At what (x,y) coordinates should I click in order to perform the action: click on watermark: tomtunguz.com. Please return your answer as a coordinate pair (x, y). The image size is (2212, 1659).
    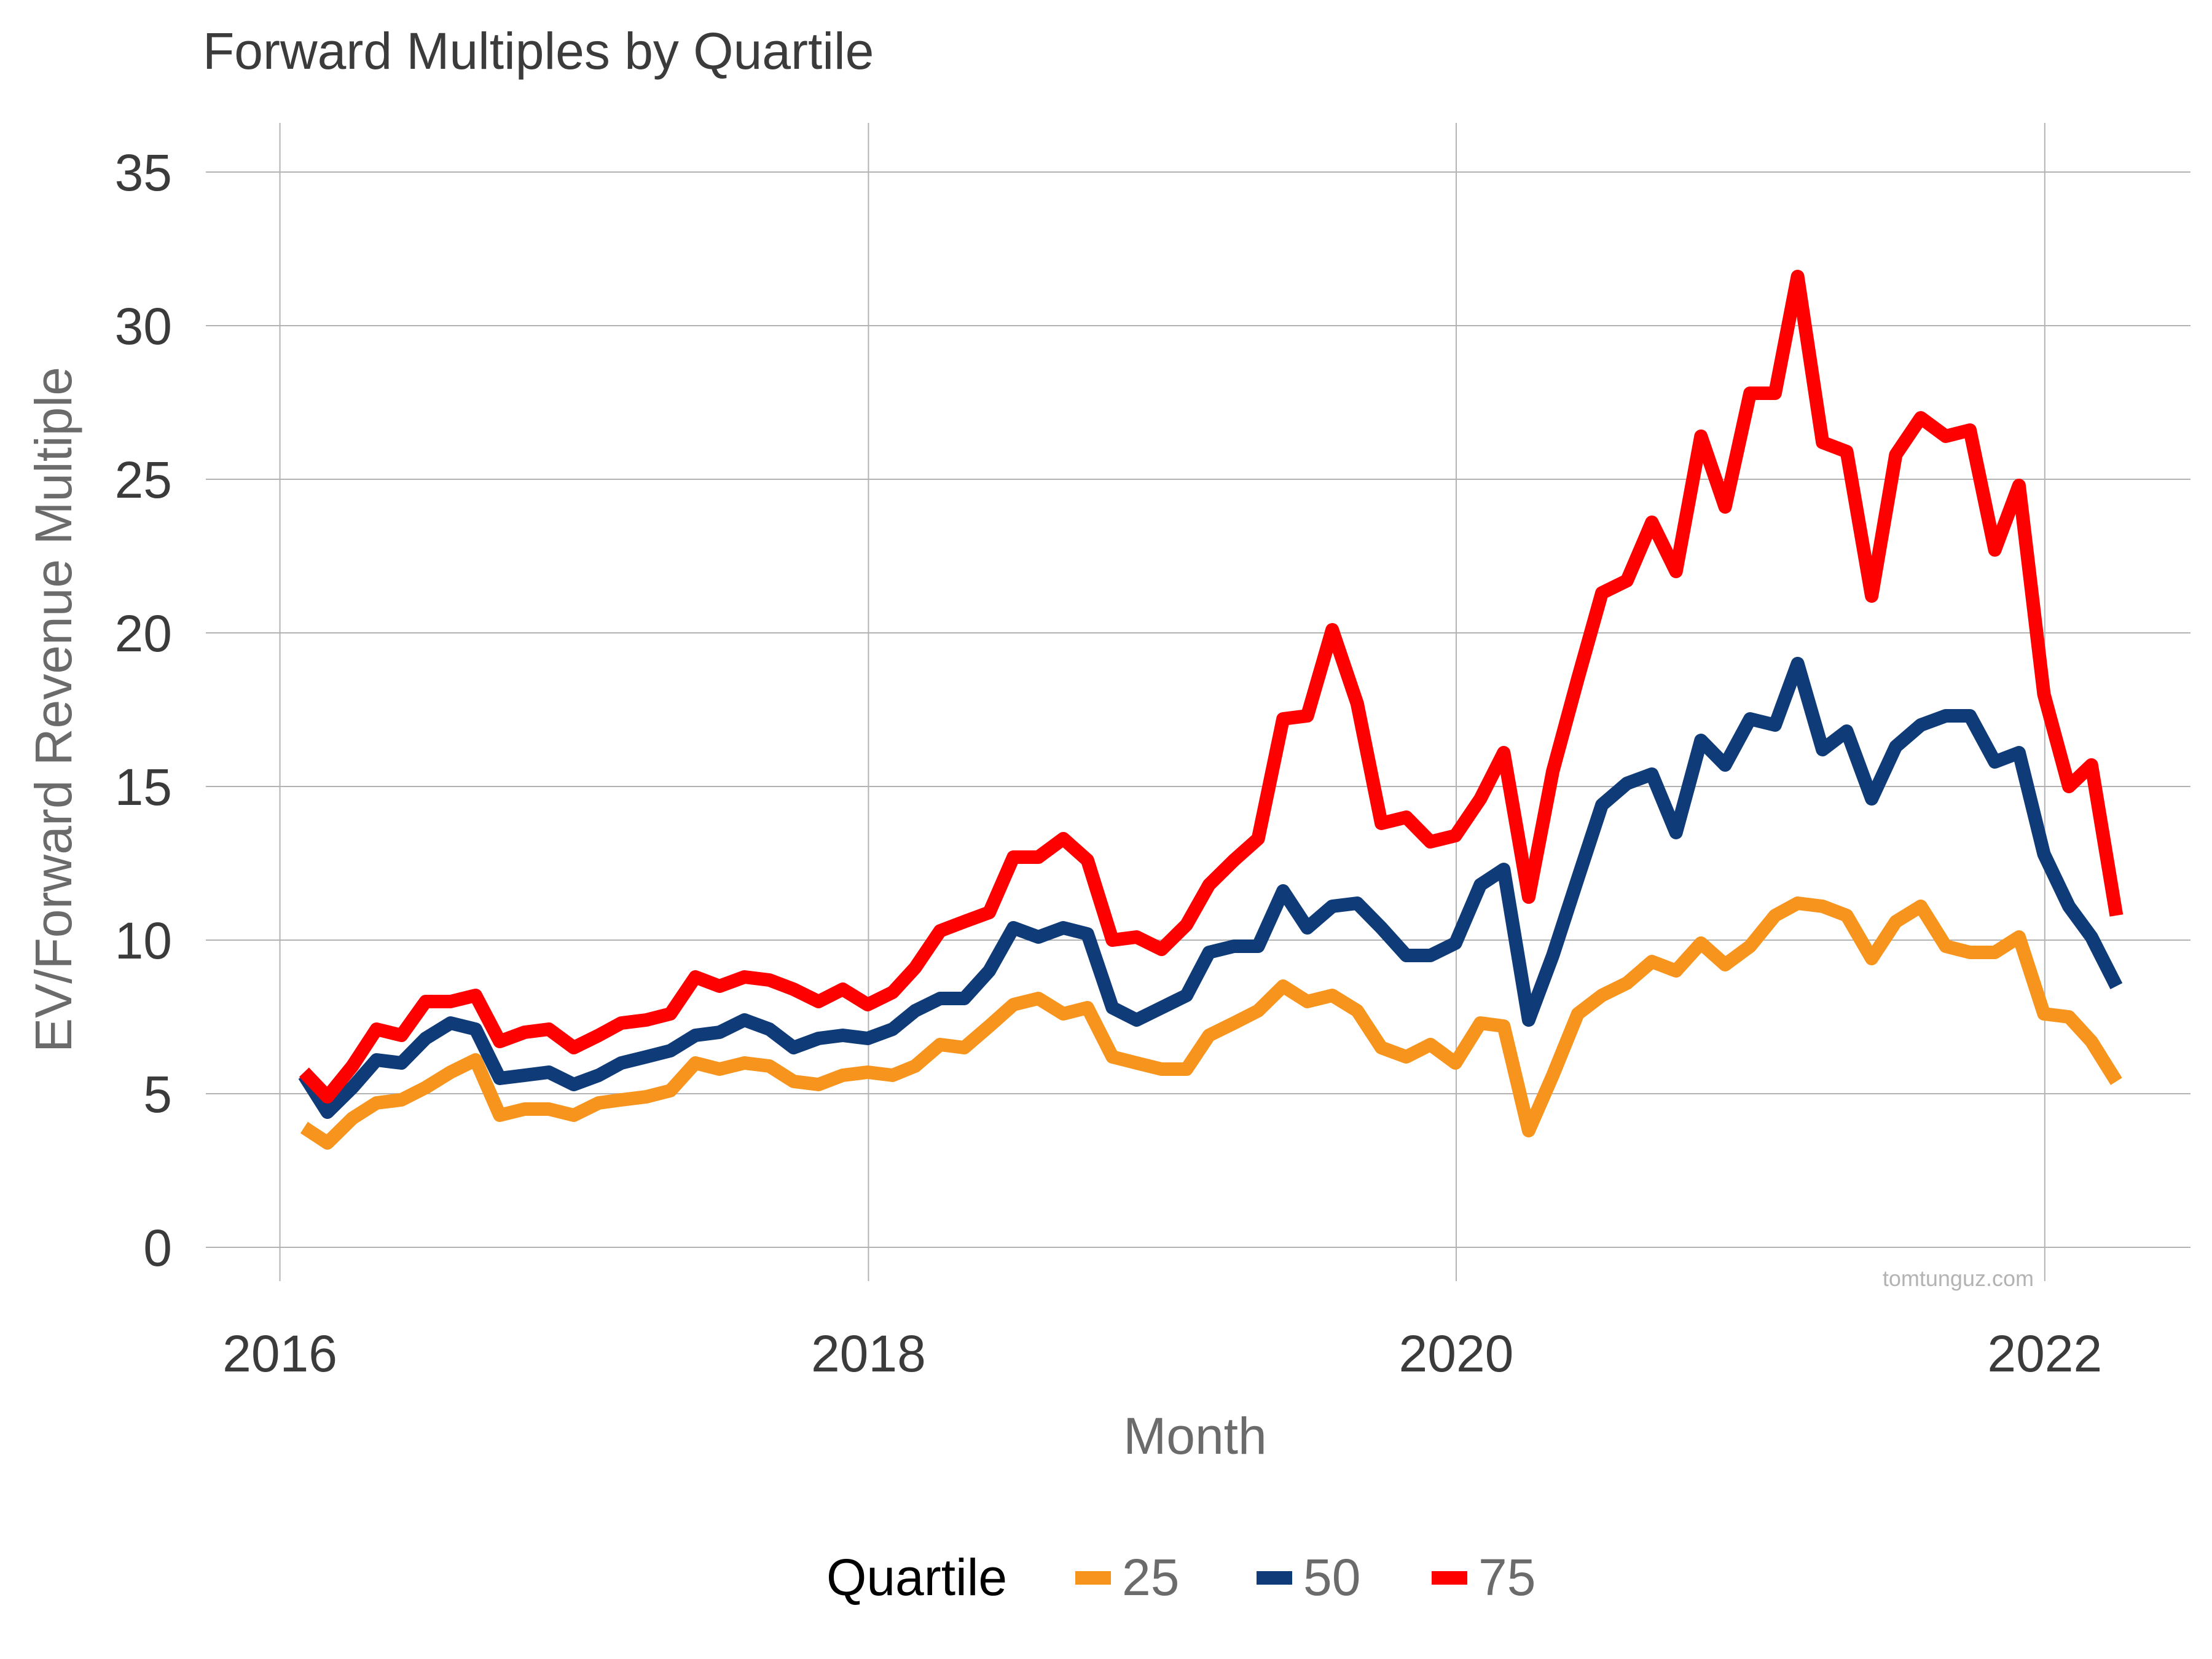
    Looking at the image, I should click on (1958, 1278).